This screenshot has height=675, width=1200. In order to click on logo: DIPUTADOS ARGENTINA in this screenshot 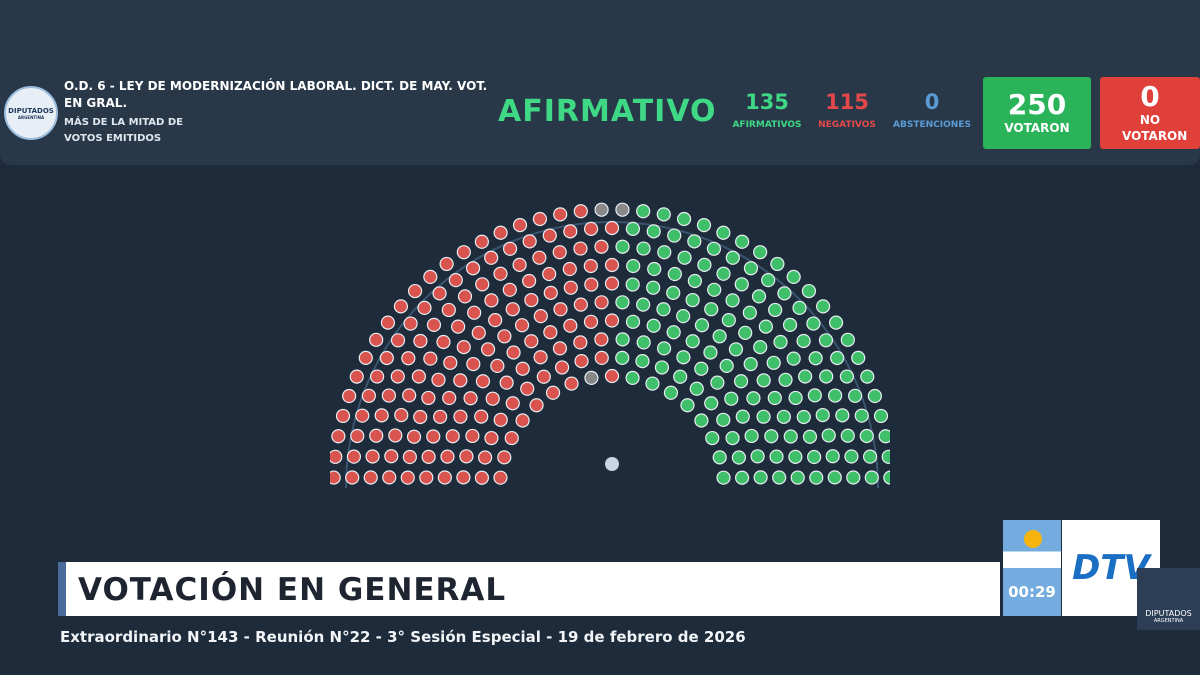, I will do `click(31, 113)`.